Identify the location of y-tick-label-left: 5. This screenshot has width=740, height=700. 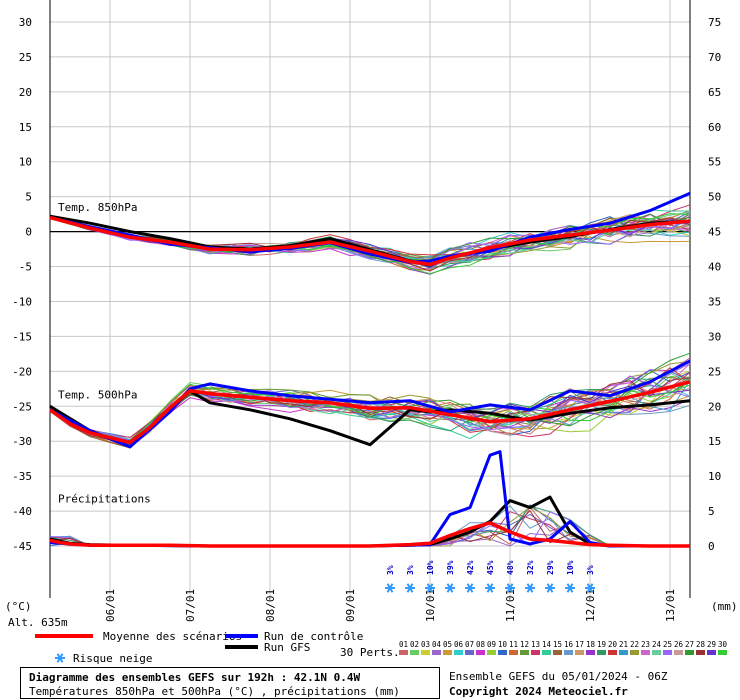
(28, 197).